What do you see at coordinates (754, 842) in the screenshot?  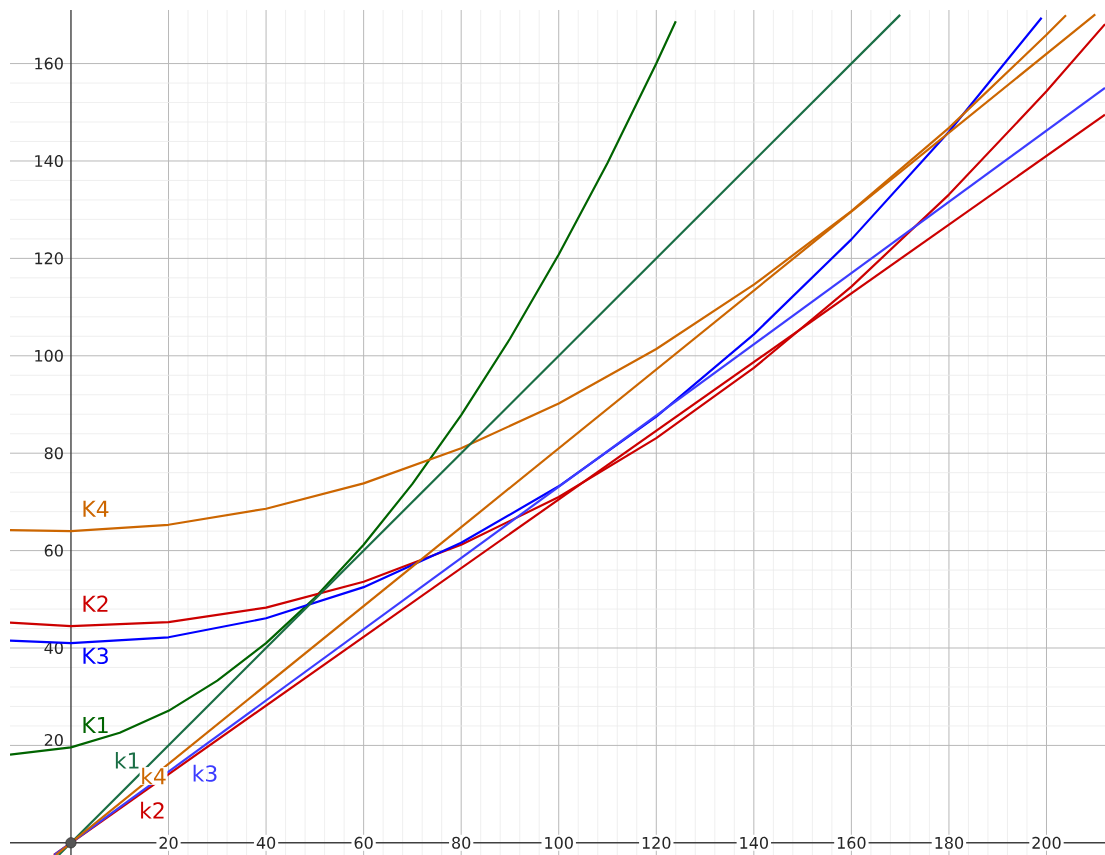 I see `x-tick-label: 140` at bounding box center [754, 842].